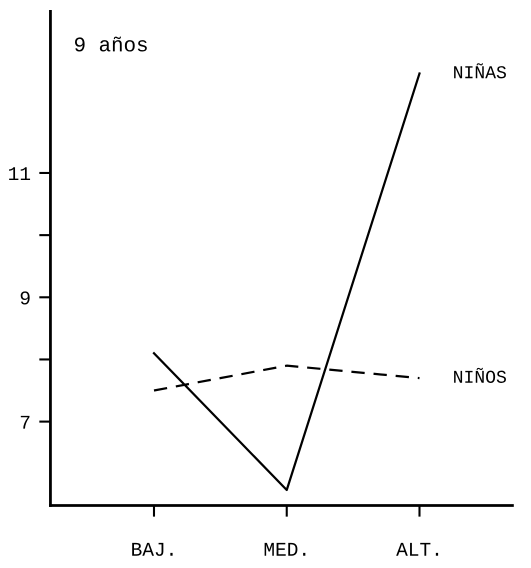  What do you see at coordinates (110, 44) in the screenshot?
I see `text: 9 años` at bounding box center [110, 44].